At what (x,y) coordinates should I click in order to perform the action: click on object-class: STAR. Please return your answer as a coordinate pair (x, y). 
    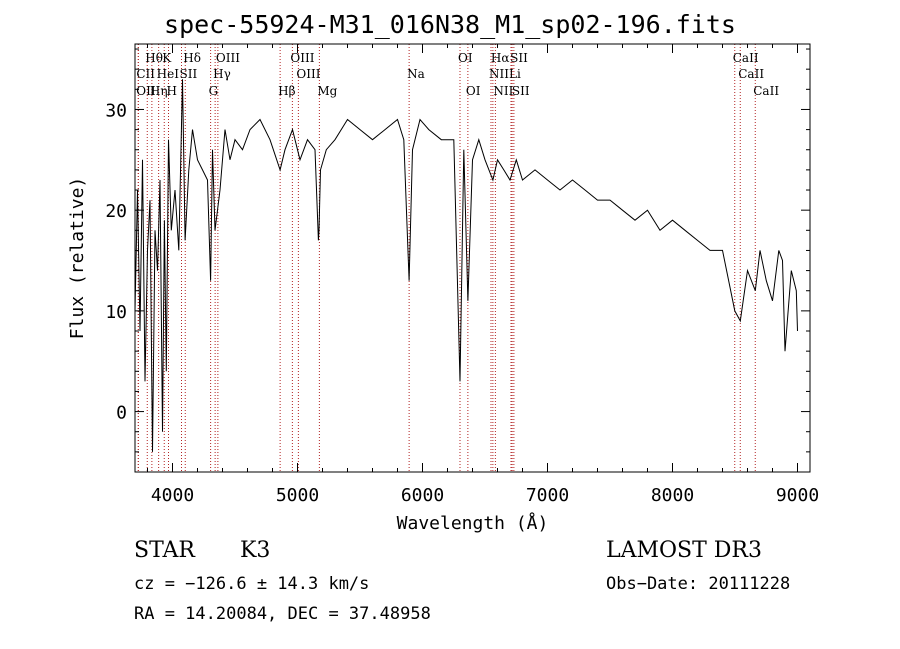
    Looking at the image, I should click on (164, 550).